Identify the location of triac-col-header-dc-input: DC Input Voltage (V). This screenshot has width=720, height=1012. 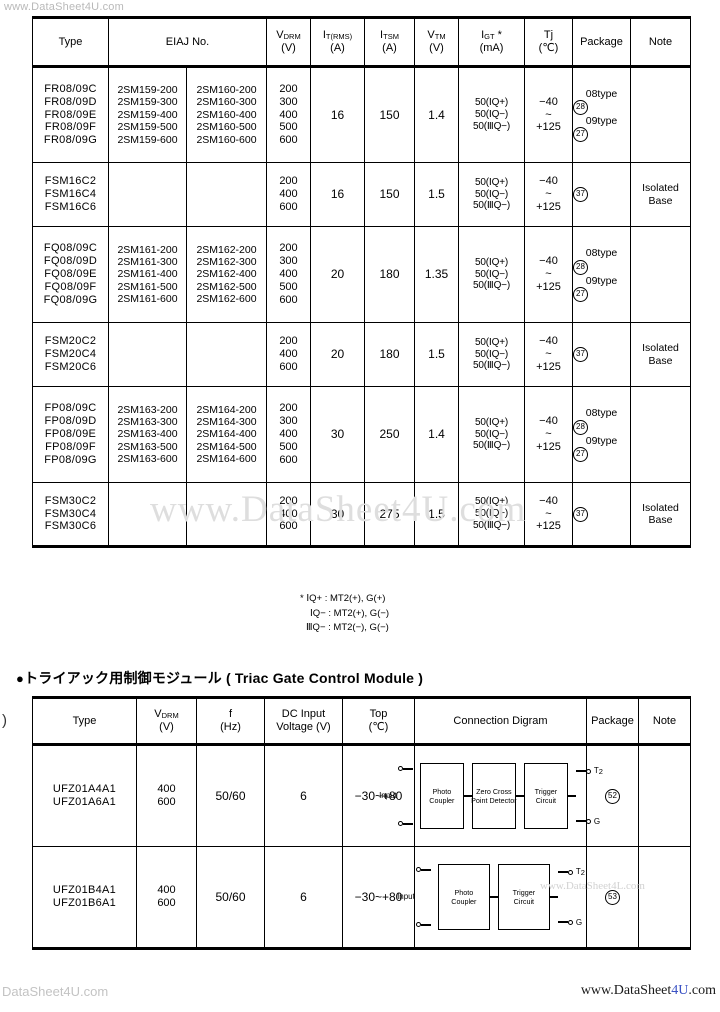
(303, 721).